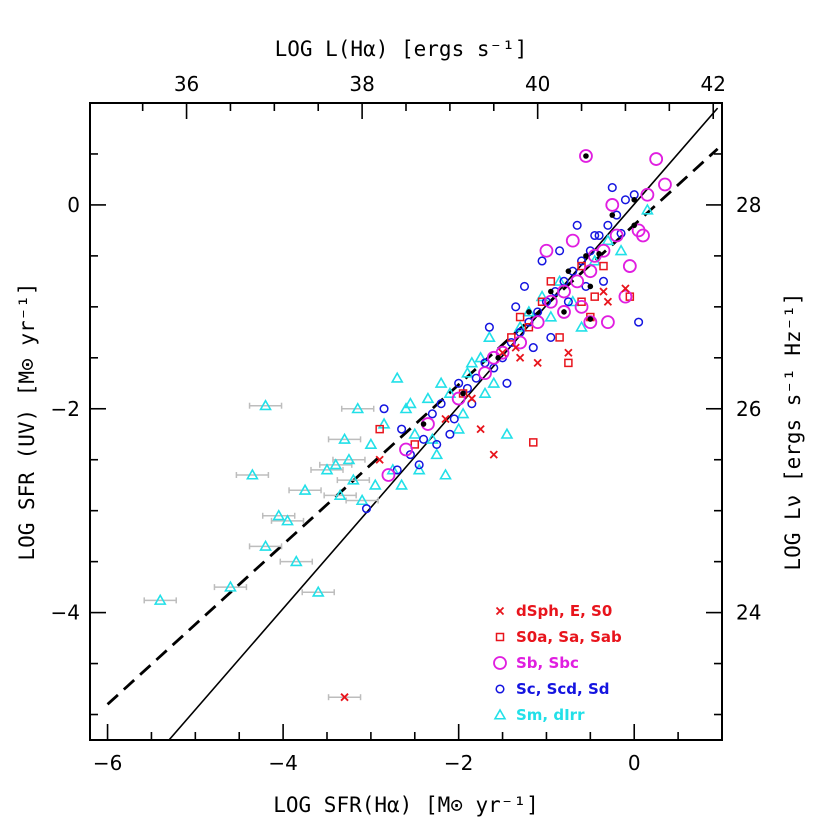 Image resolution: width=830 pixels, height=830 pixels. What do you see at coordinates (552, 689) in the screenshot?
I see `legend-item: Sc, Scd, Sd` at bounding box center [552, 689].